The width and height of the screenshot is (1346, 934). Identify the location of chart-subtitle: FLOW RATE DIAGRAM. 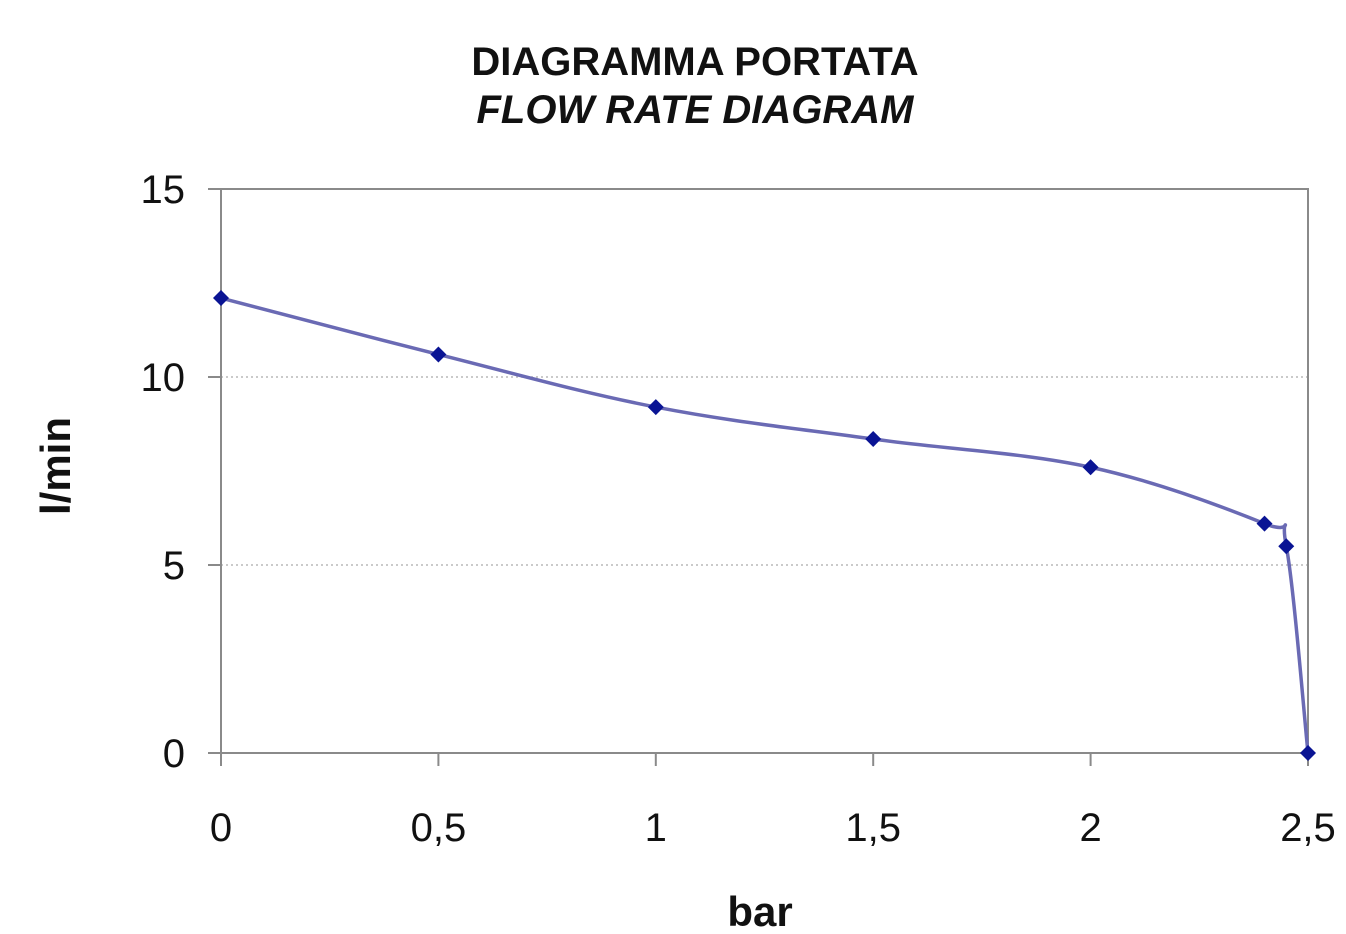
(695, 110).